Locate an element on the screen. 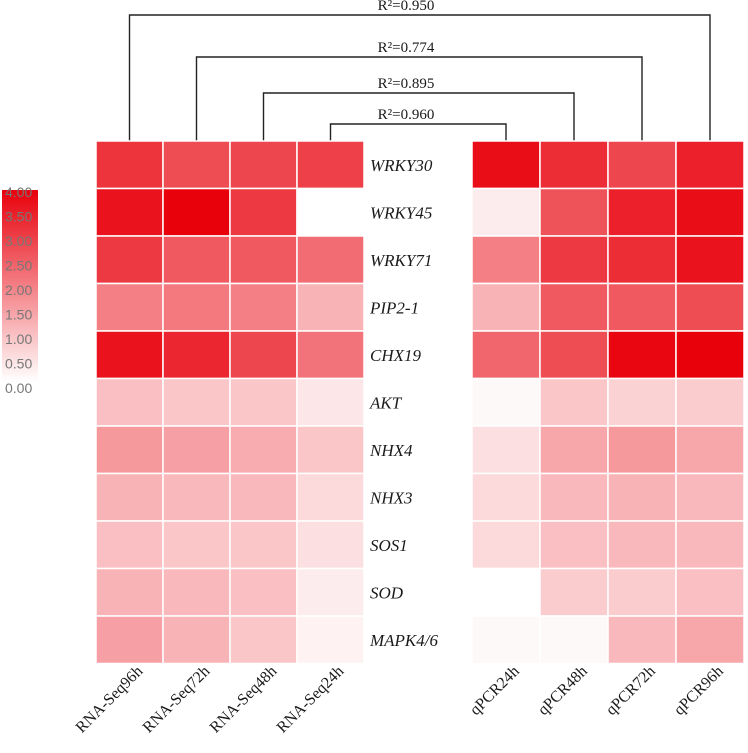 Image resolution: width=748 pixels, height=753 pixels. scale-tick-label: 1.50 is located at coordinates (18, 315).